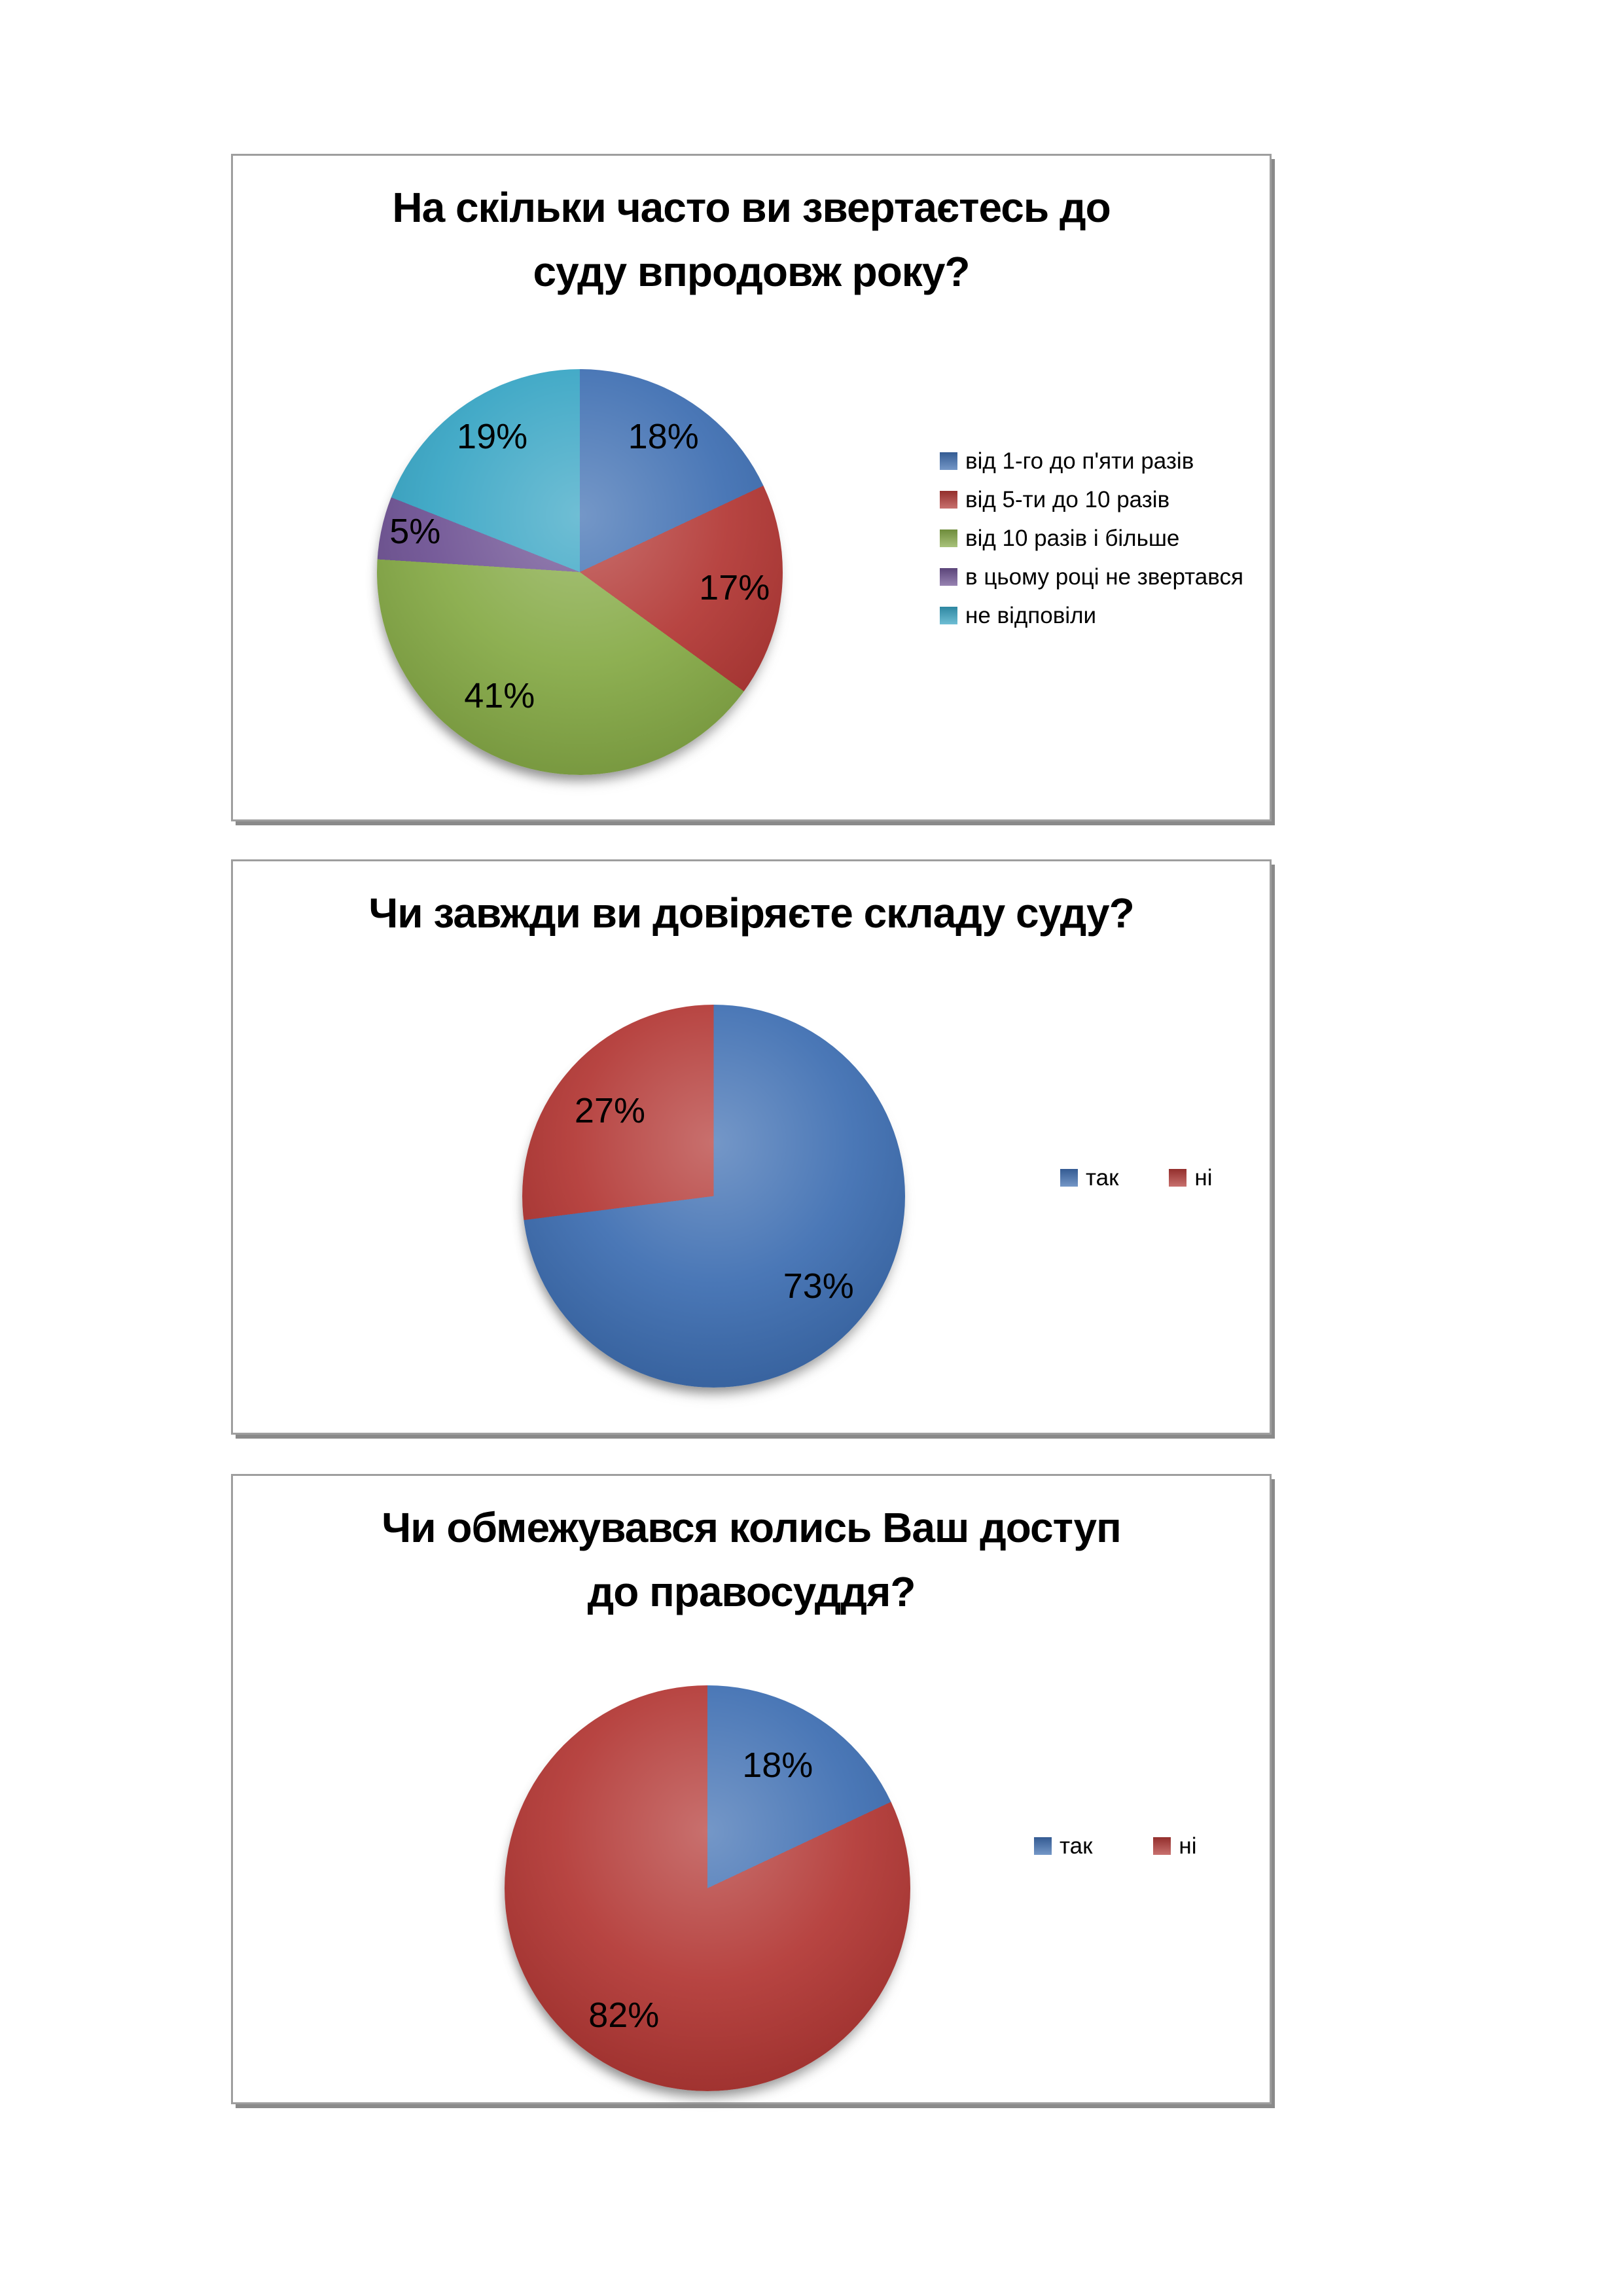 This screenshot has height=2296, width=1623. Describe the element at coordinates (609, 1111) in the screenshot. I see `pie-slice-label: 27%` at that location.